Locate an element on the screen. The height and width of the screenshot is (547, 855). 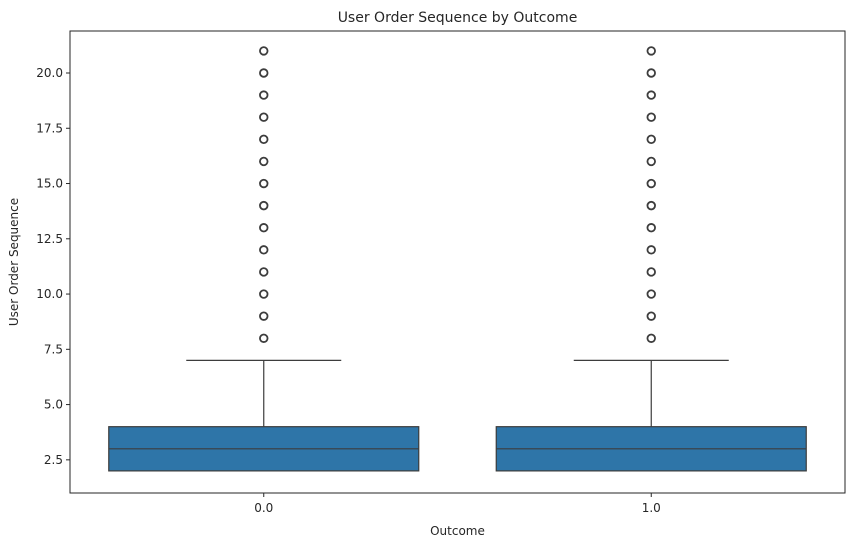
y-tick-label: 12.5 is located at coordinates (49, 239).